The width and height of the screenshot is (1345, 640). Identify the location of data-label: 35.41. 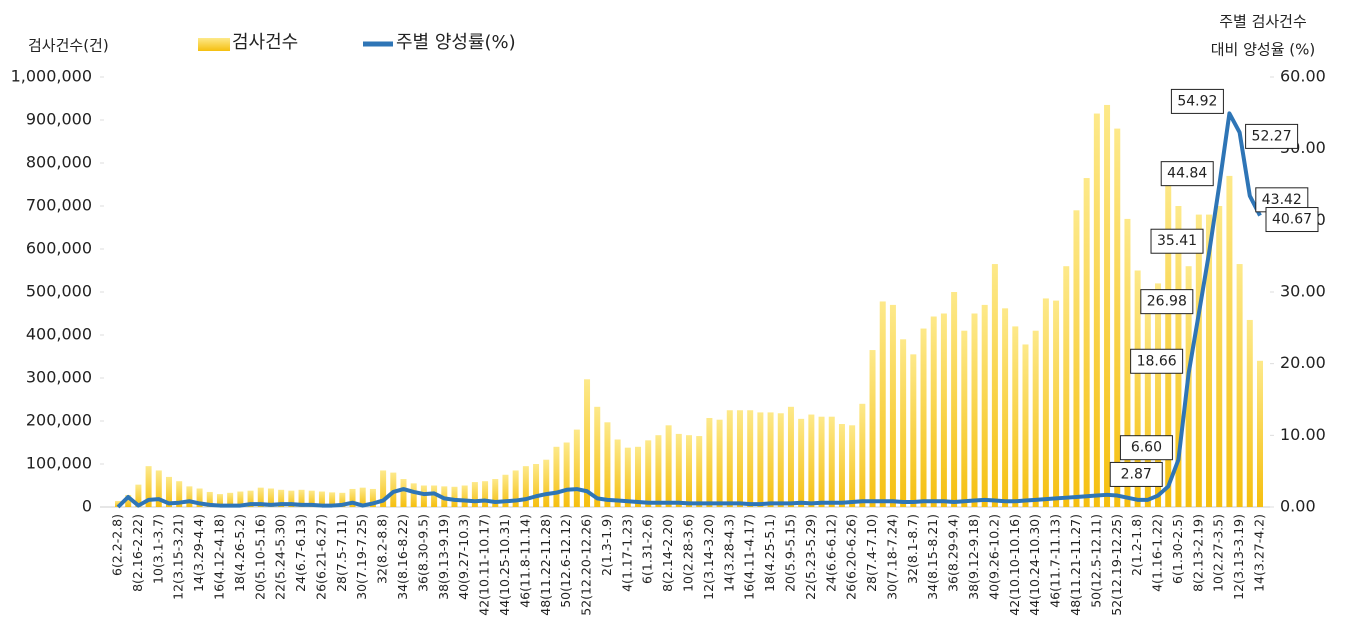
(1177, 241).